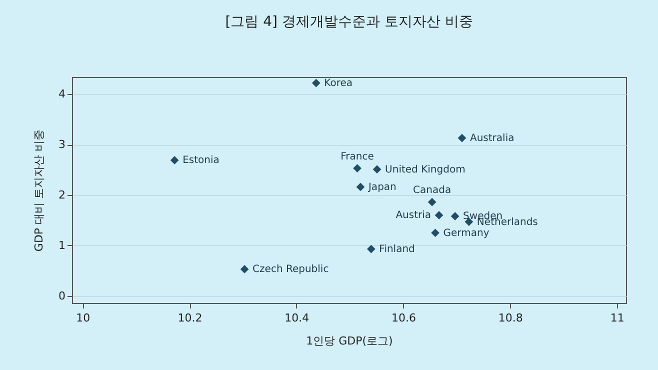 Image resolution: width=658 pixels, height=370 pixels. I want to click on annotation: Estonia, so click(201, 160).